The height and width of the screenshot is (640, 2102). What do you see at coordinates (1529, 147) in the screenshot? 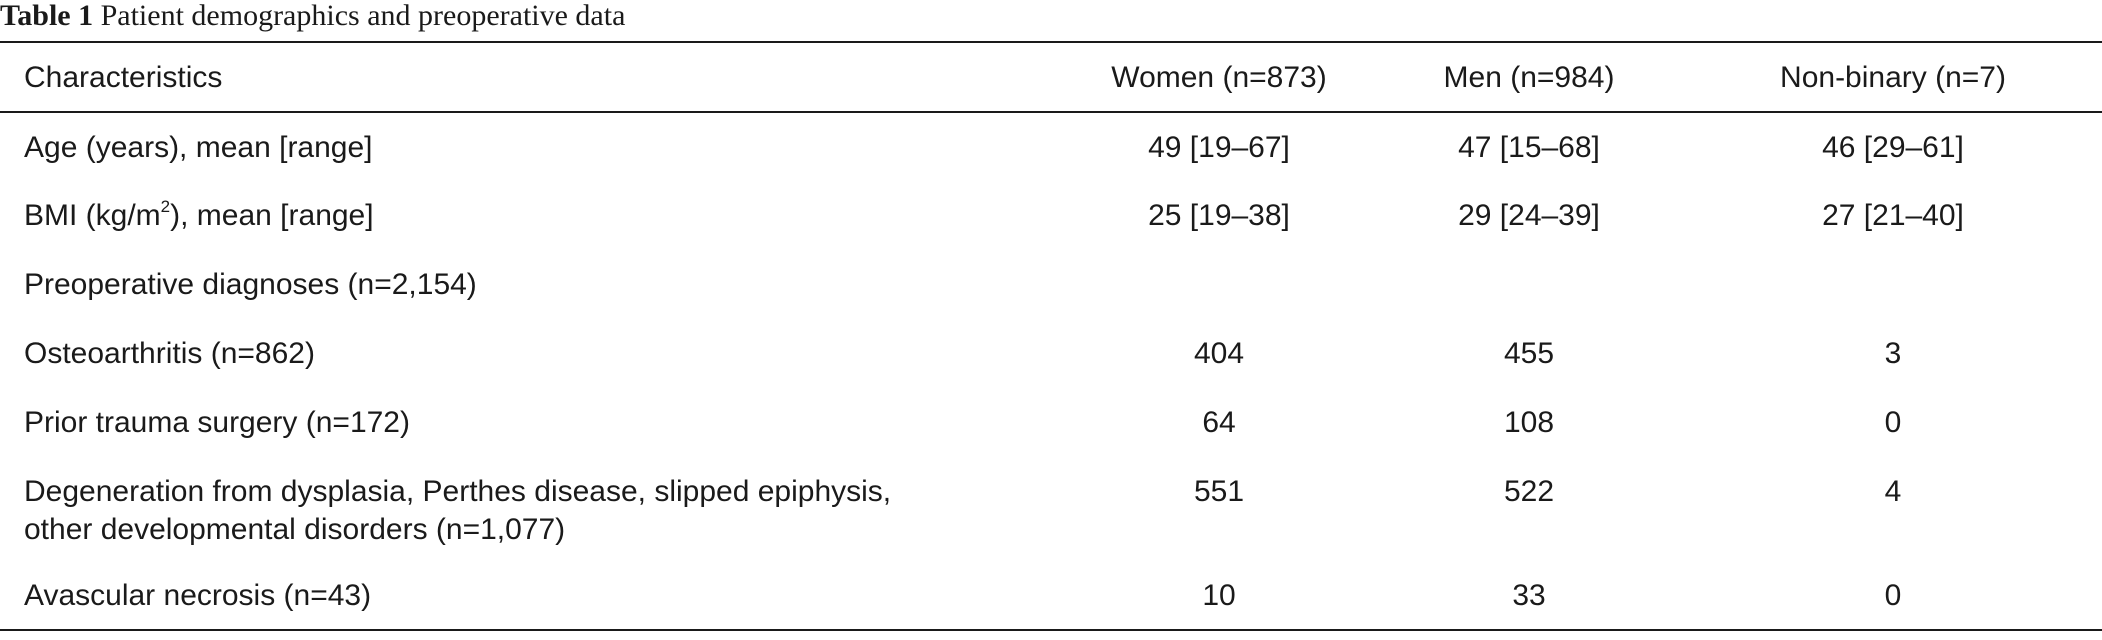
I see `cell-men: 47 [15–68]` at bounding box center [1529, 147].